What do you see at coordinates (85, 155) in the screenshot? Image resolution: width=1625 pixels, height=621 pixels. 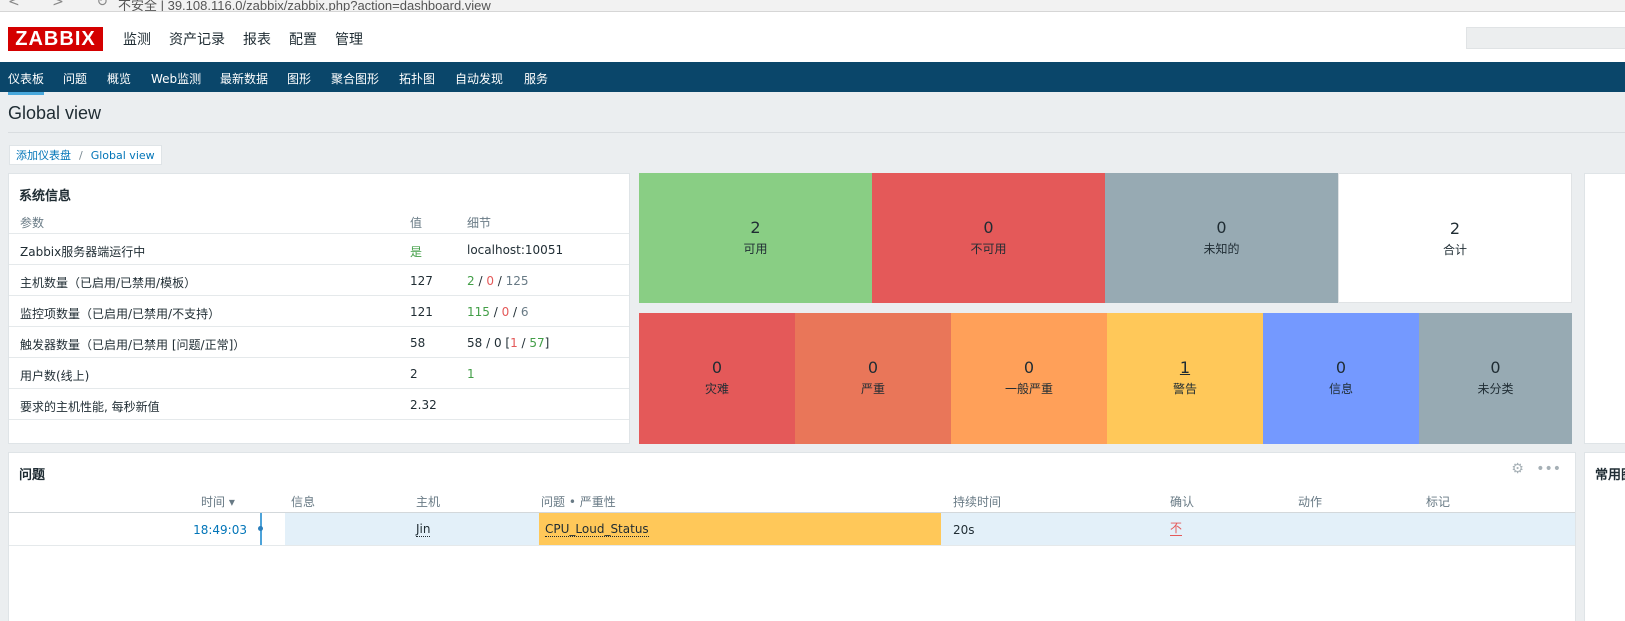 I see `breadcrumb: 添加仪表盘 / Global view` at bounding box center [85, 155].